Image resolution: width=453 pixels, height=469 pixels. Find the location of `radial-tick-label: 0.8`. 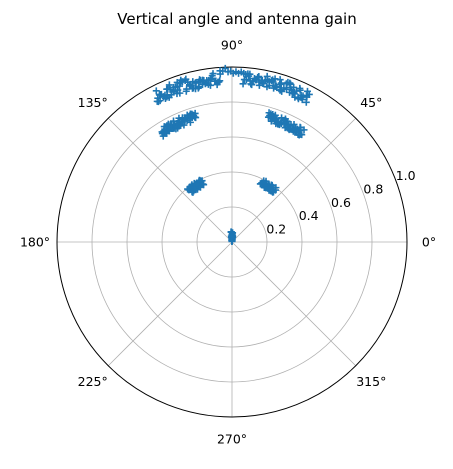

radial-tick-label: 0.8 is located at coordinates (373, 188).